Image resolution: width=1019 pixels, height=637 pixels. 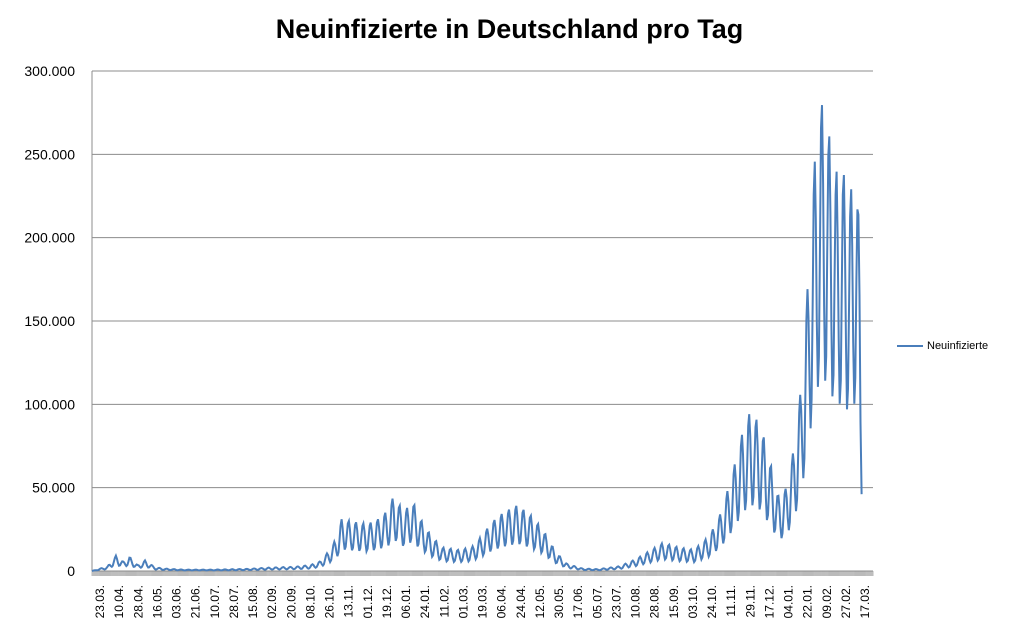 What do you see at coordinates (49, 154) in the screenshot?
I see `y-tick-label: 250.000` at bounding box center [49, 154].